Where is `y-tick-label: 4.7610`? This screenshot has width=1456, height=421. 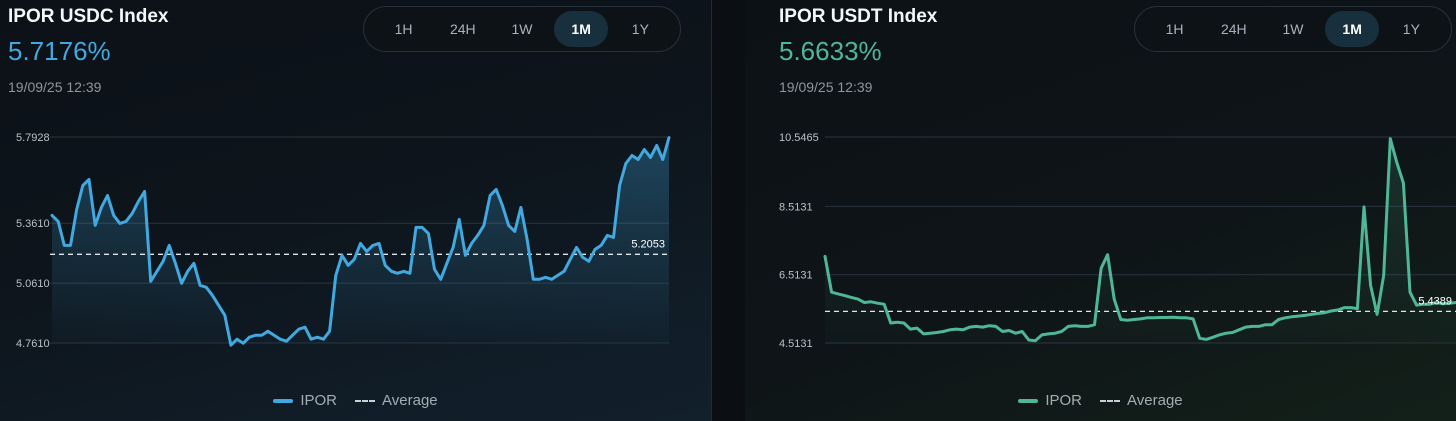
y-tick-label: 4.7610 is located at coordinates (33, 344).